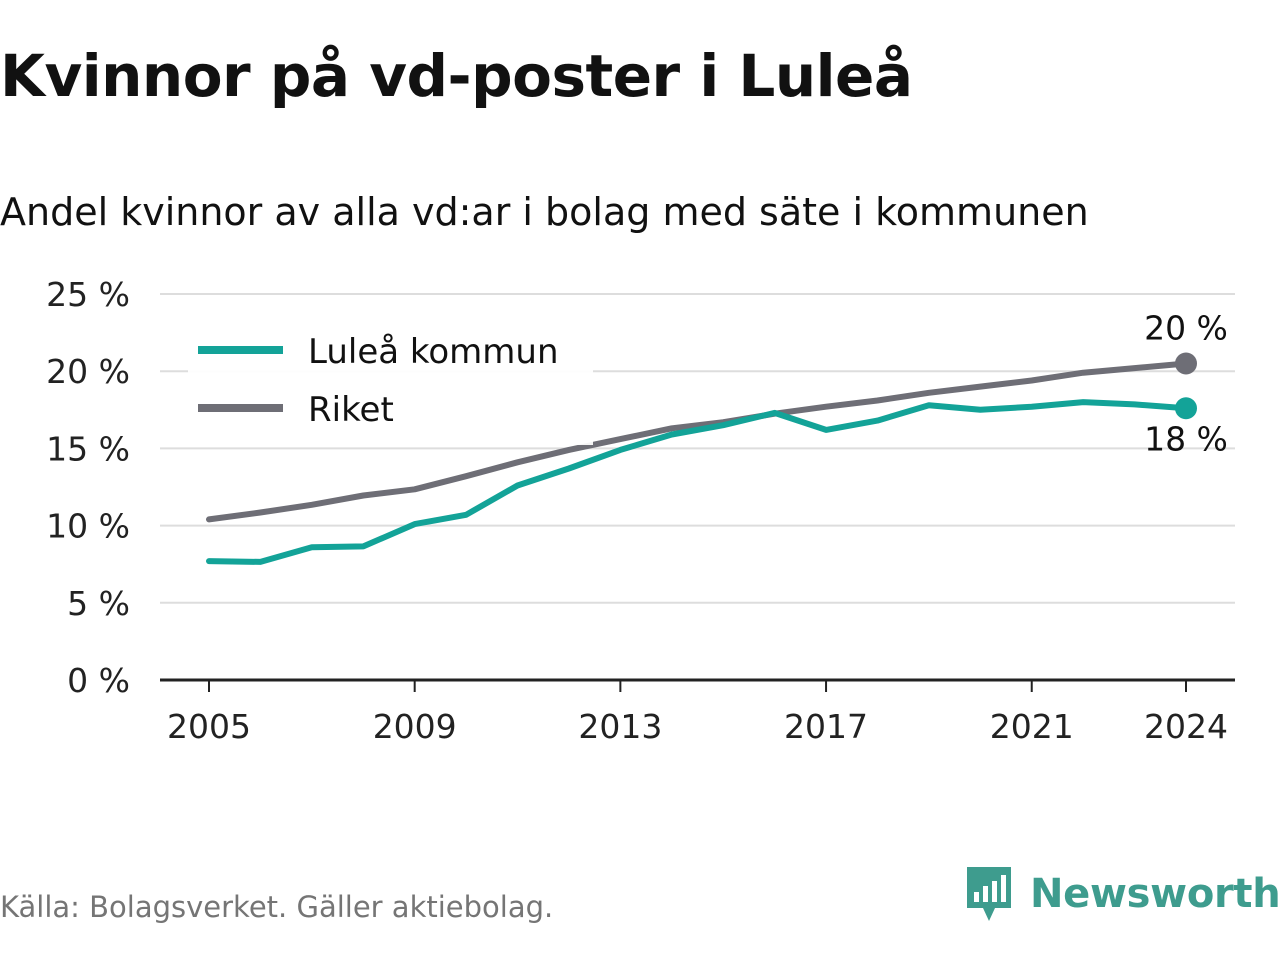 This screenshot has height=960, width=1280. What do you see at coordinates (456, 76) in the screenshot?
I see `chart-title: Kvinnor på vd-poster i Luleå` at bounding box center [456, 76].